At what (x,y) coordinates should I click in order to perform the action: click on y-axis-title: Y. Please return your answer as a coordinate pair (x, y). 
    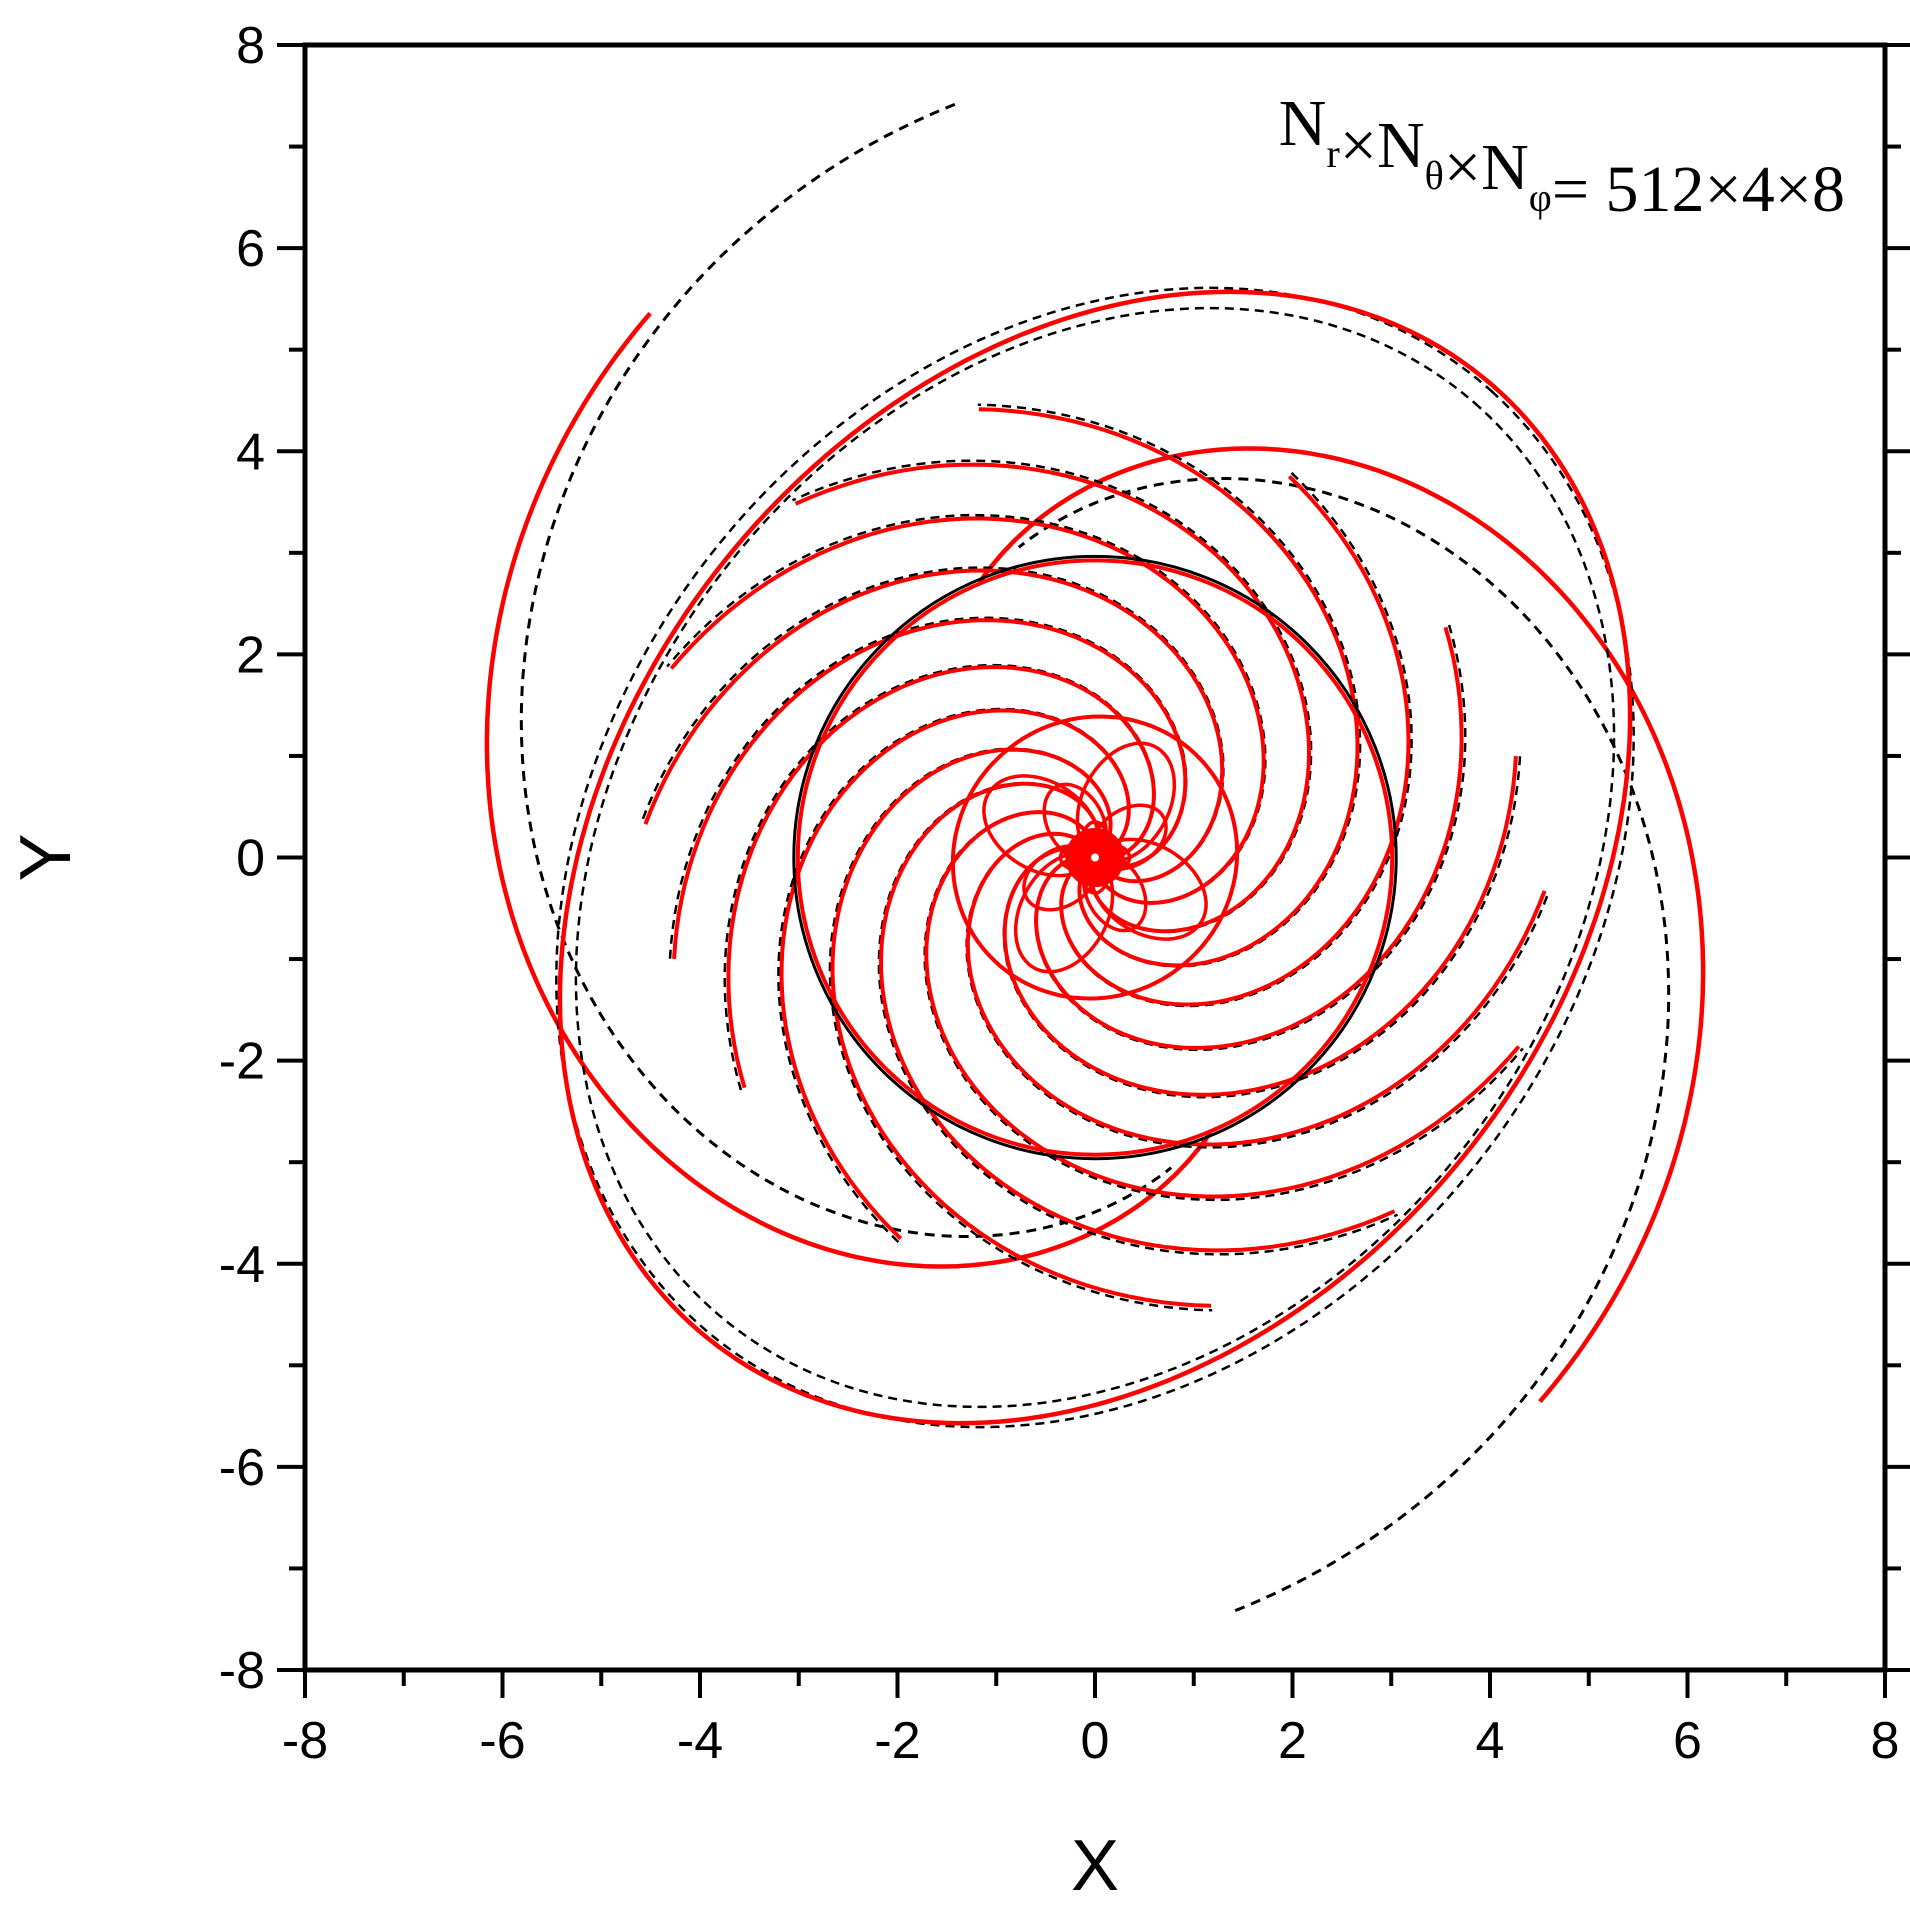
    Looking at the image, I should click on (46, 857).